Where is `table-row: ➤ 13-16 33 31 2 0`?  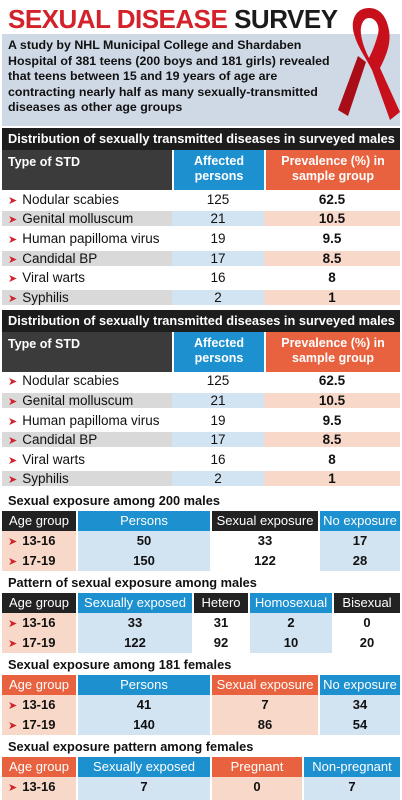
table-row: ➤ 13-16 33 31 2 0 is located at coordinates (201, 623).